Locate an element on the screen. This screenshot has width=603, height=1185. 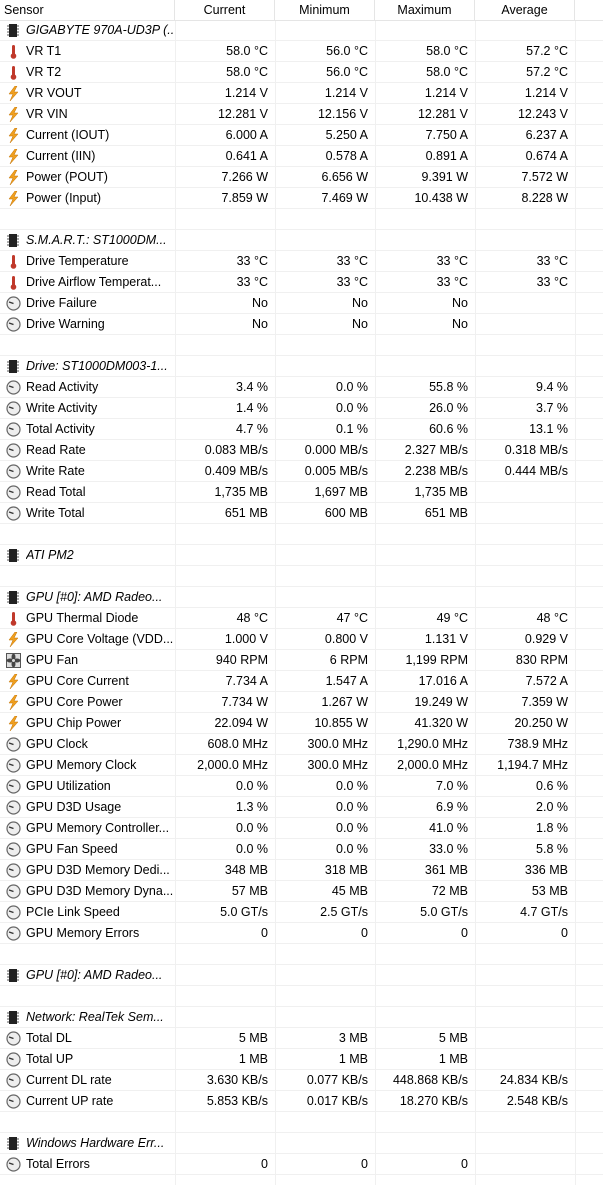
sensor-value: 55.8 % is located at coordinates (448, 387).